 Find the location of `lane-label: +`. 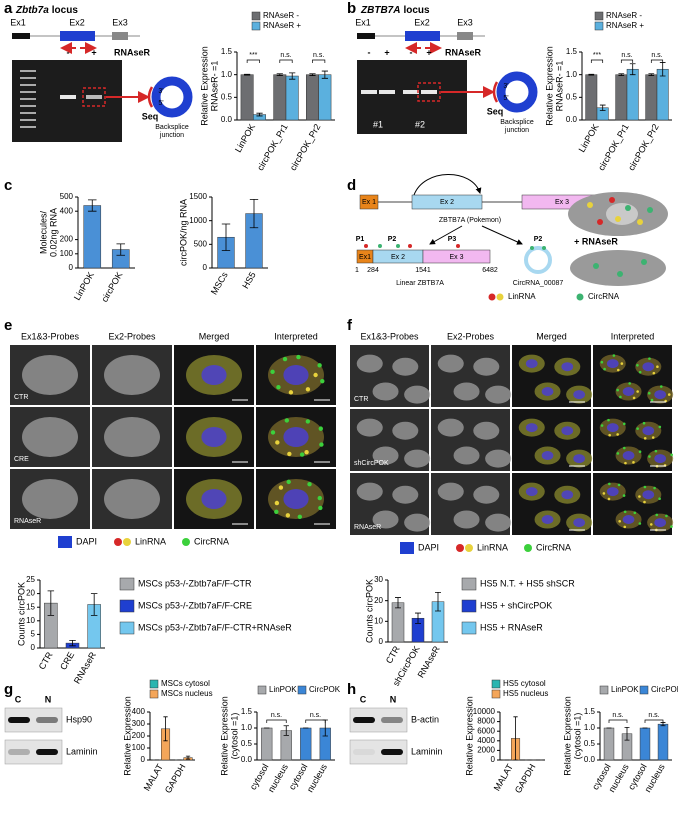

lane-label: + is located at coordinates (93, 52).